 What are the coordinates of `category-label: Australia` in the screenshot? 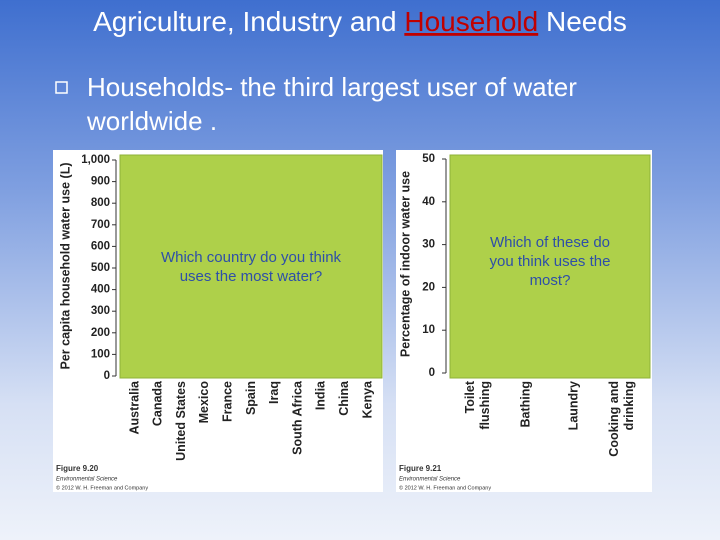 It's located at (134, 407).